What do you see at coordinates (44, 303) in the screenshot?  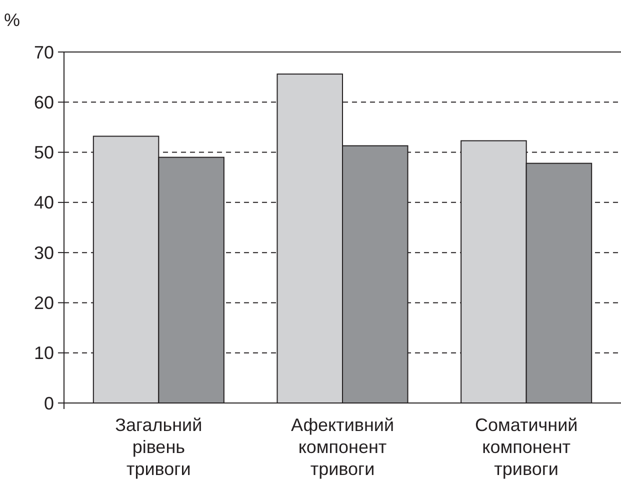 I see `y-tick-label: 20` at bounding box center [44, 303].